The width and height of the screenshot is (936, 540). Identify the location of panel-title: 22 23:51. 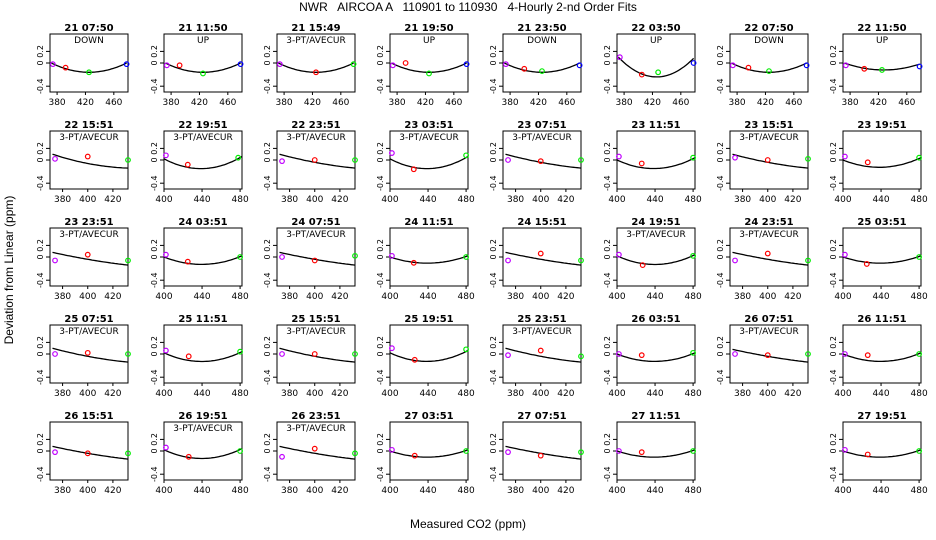
(315, 125).